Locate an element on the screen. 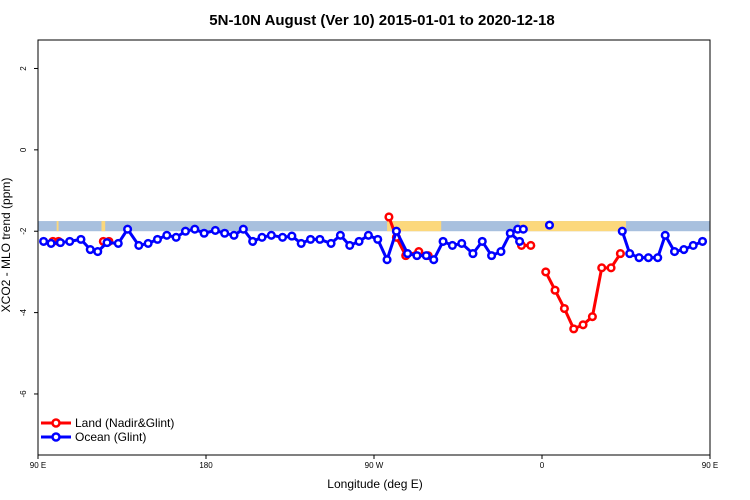 The height and width of the screenshot is (500, 750). x-axis-label: Longitude (deg E) is located at coordinates (374, 484).